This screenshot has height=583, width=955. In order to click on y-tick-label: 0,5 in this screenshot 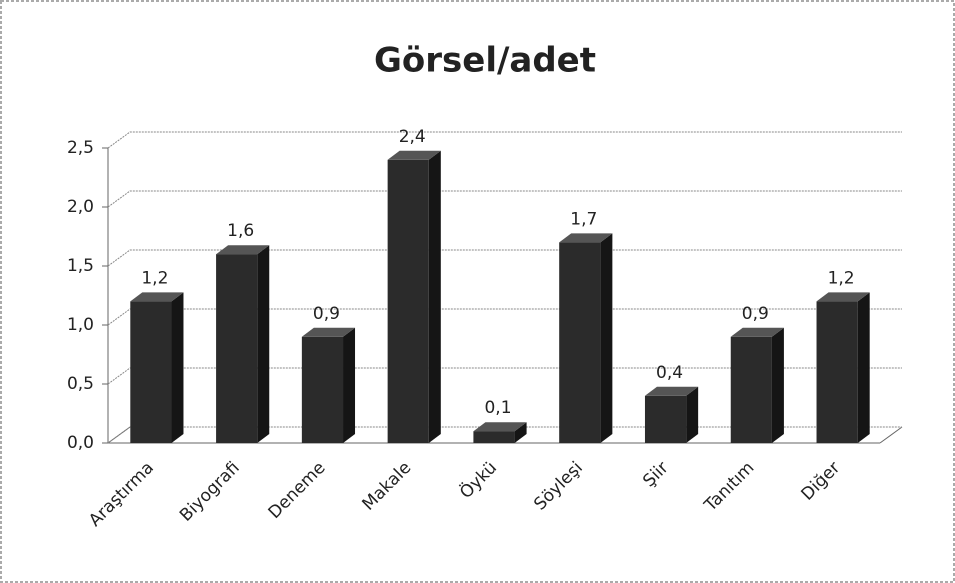, I will do `click(80, 384)`.